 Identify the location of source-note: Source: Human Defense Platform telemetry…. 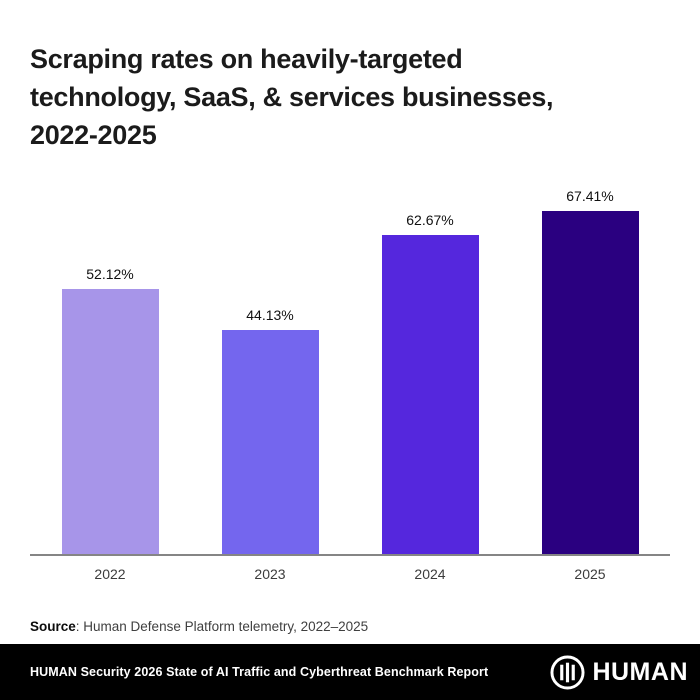
(199, 626).